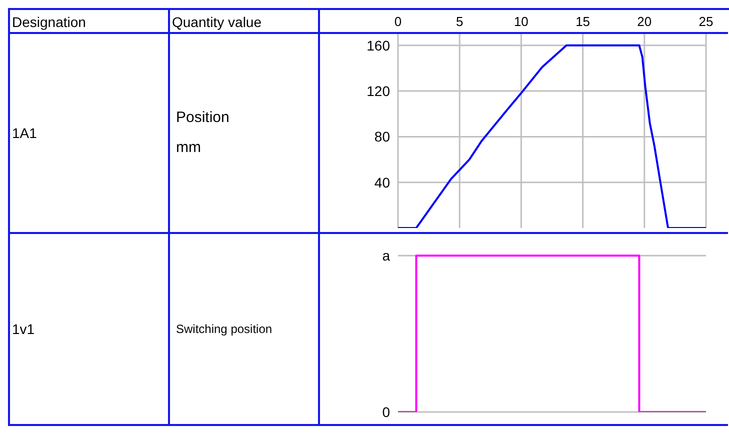 This screenshot has height=441, width=729. Describe the element at coordinates (644, 21) in the screenshot. I see `x-tick-label: 20` at that location.